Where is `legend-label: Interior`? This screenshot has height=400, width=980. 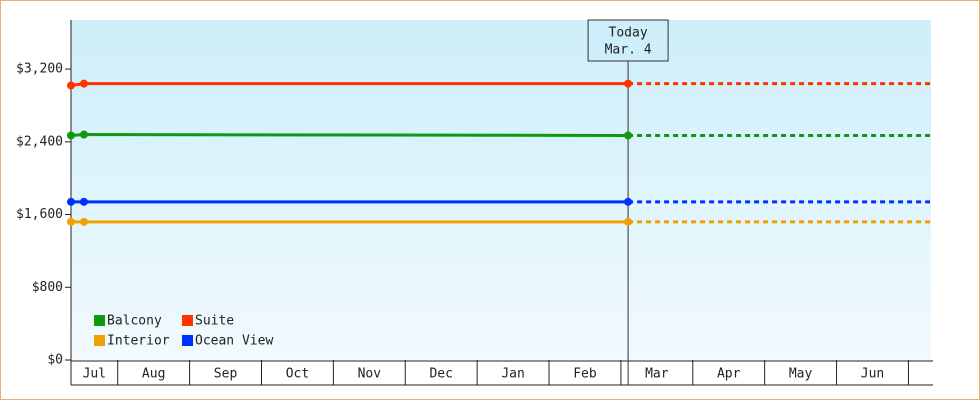 legend-label: Interior is located at coordinates (138, 341).